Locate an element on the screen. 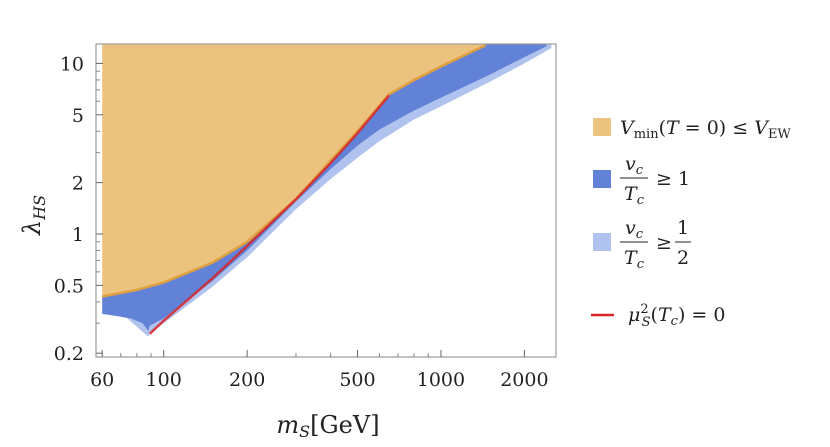  x-tick-label: 100 is located at coordinates (164, 380).